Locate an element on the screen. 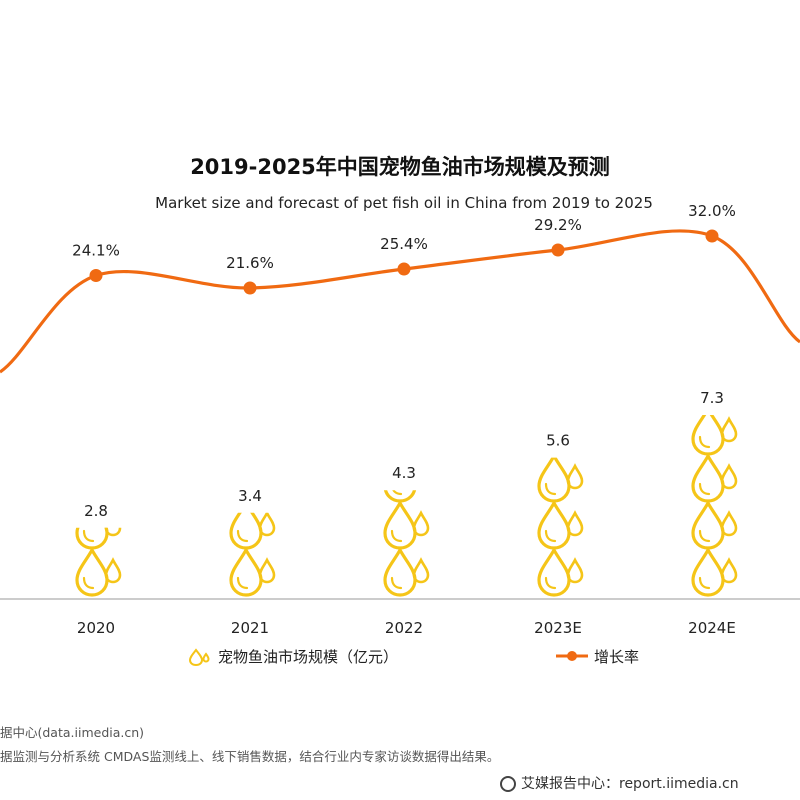 The image size is (800, 800). bar-2024E is located at coordinates (714, 506).